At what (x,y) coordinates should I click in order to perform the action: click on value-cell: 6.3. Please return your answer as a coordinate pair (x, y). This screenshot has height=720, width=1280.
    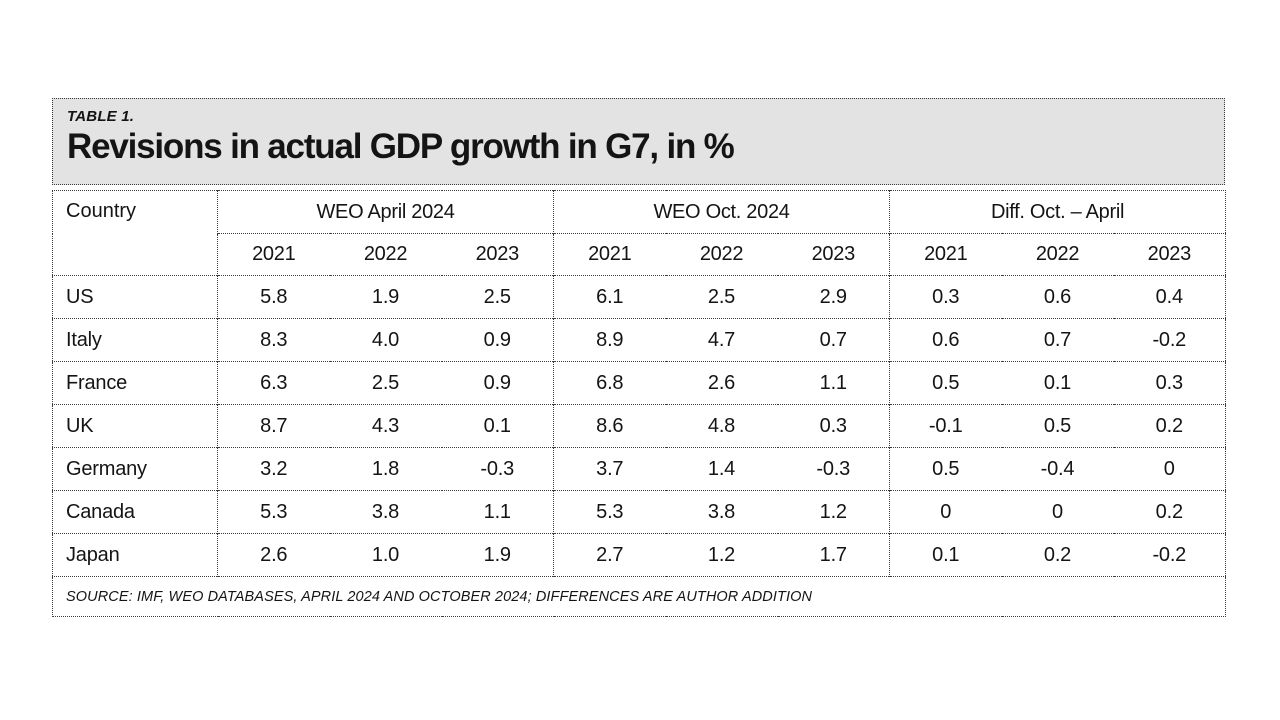
    Looking at the image, I should click on (273, 383).